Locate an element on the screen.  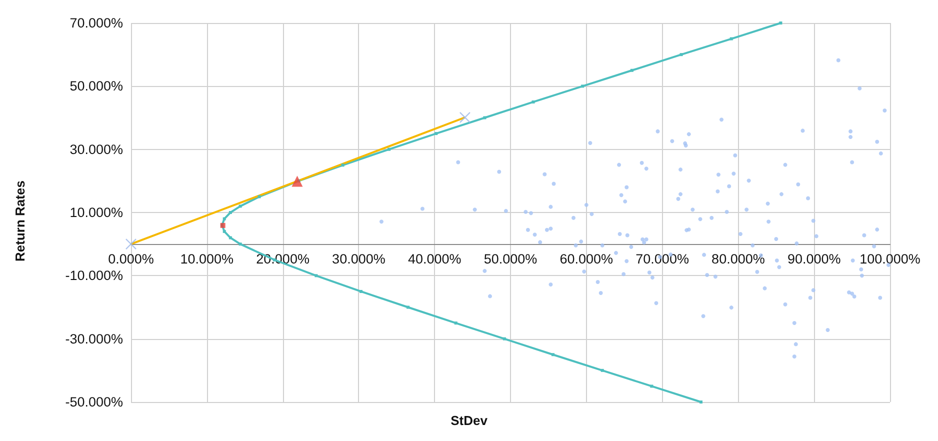
x-tick-label: 40.000% is located at coordinates (435, 259).